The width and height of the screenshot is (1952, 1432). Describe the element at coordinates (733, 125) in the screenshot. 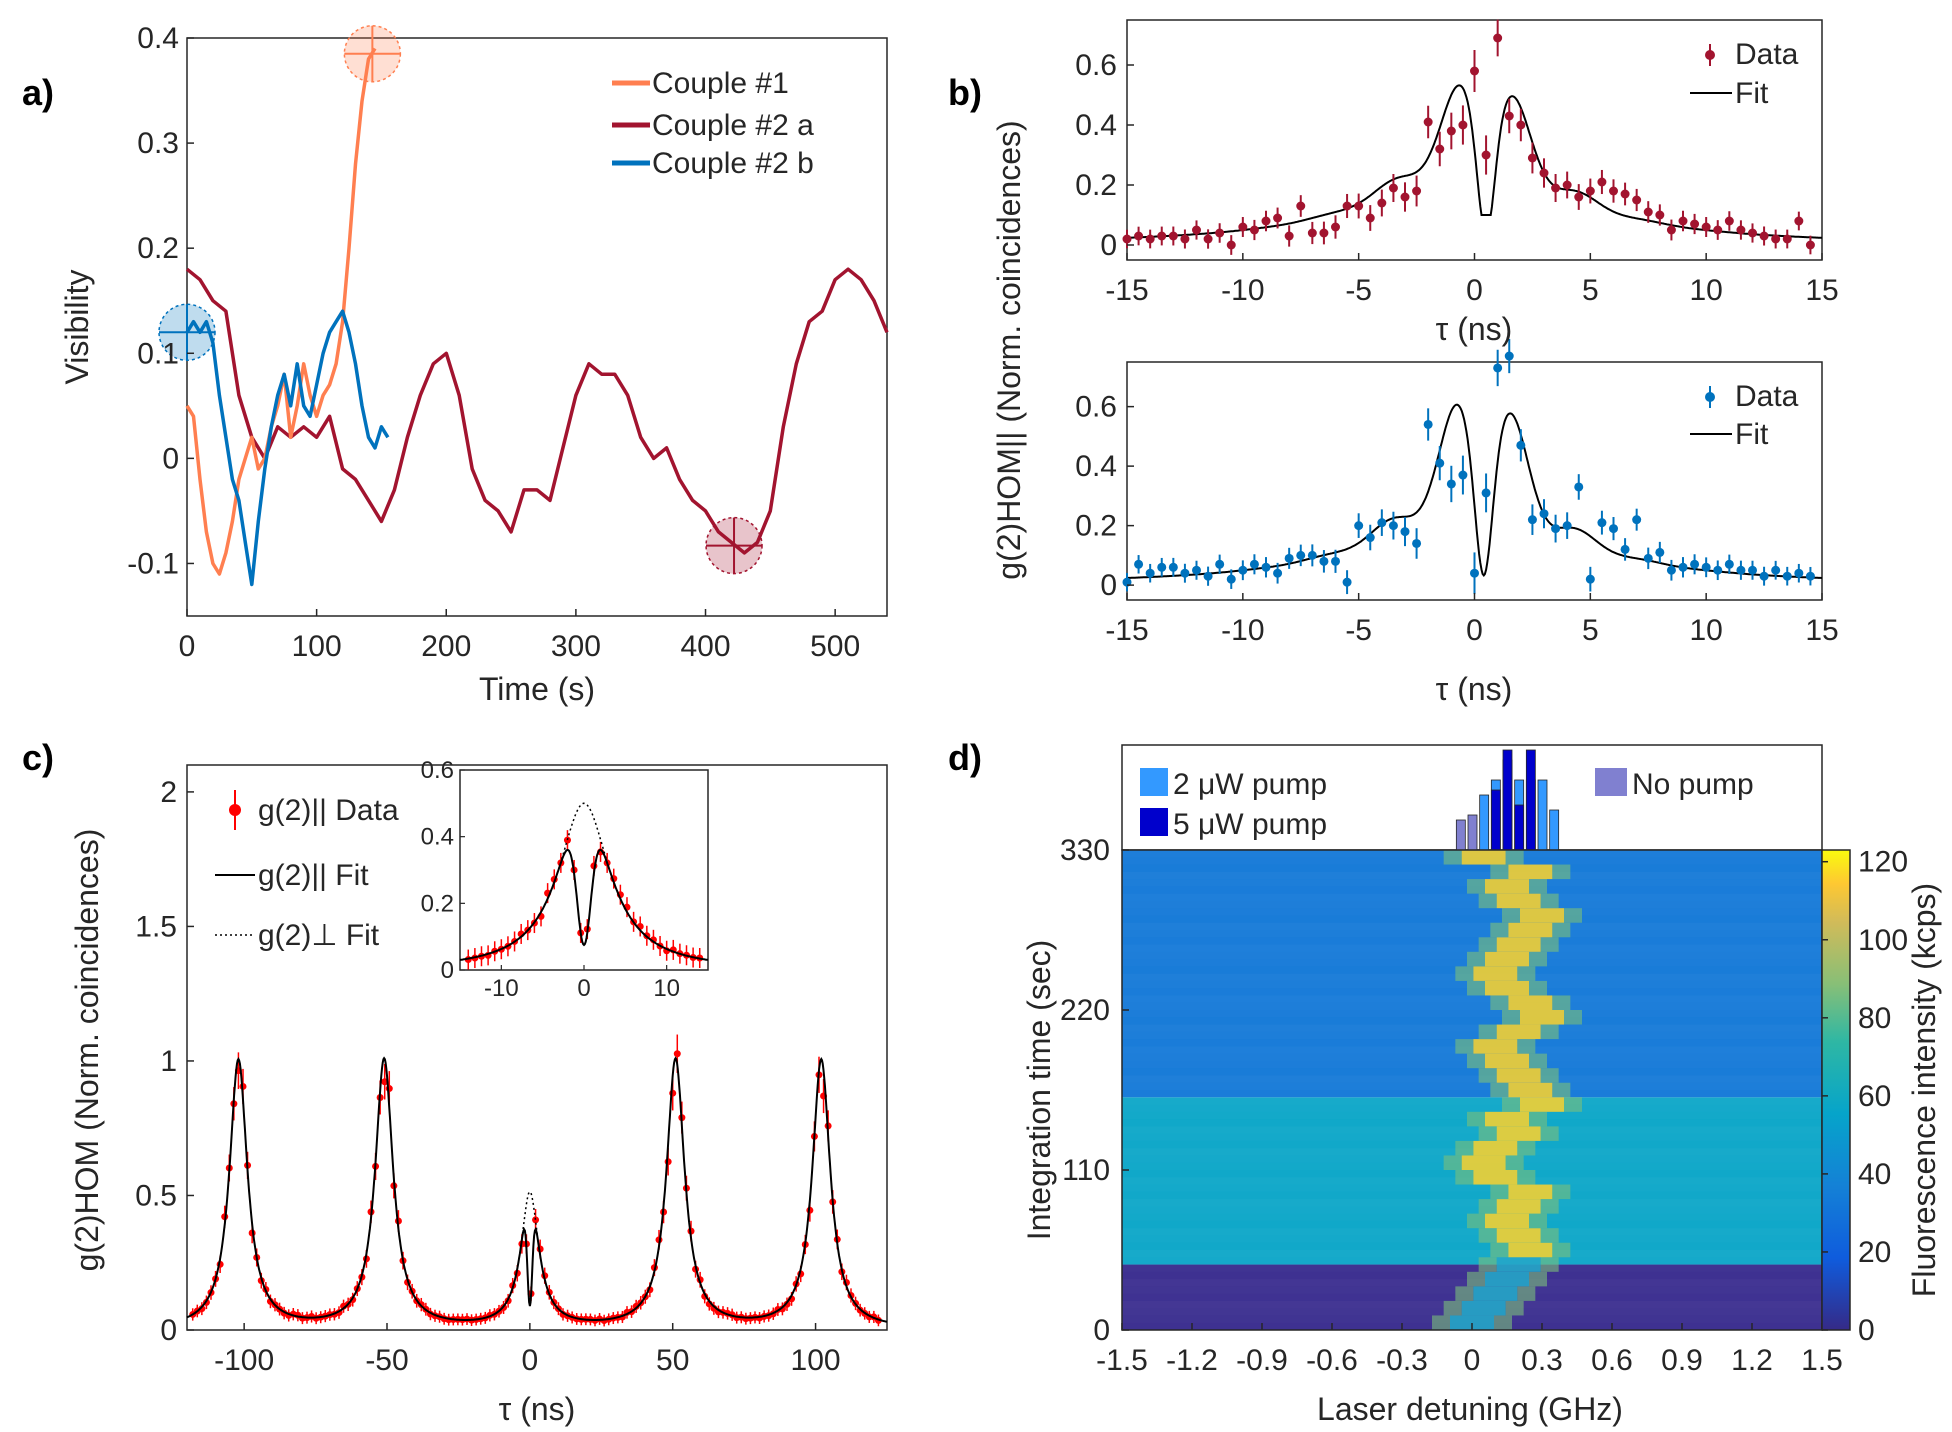

I see `legend-couple2a: Couple #2 a` at that location.